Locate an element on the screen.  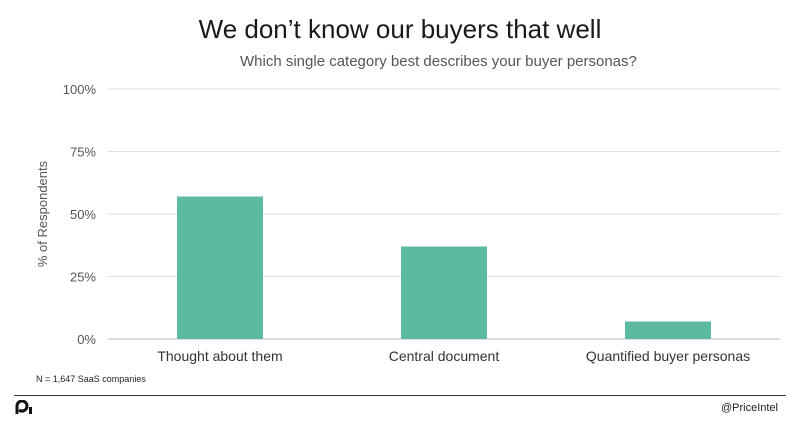
chart-title: We don’t know our buyers that well is located at coordinates (400, 29).